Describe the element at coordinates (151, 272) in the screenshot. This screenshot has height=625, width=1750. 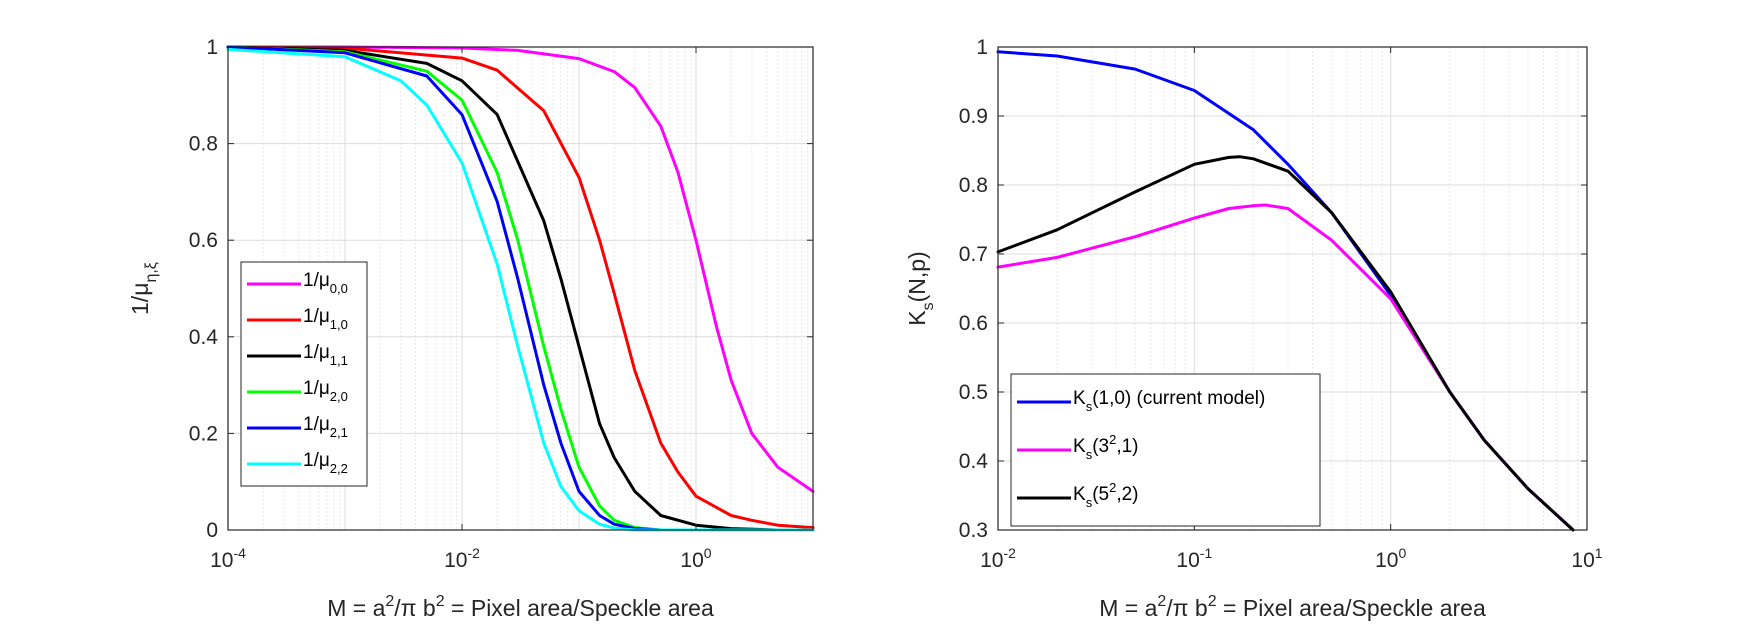
I see `y-label-sub: η,ξ` at that location.